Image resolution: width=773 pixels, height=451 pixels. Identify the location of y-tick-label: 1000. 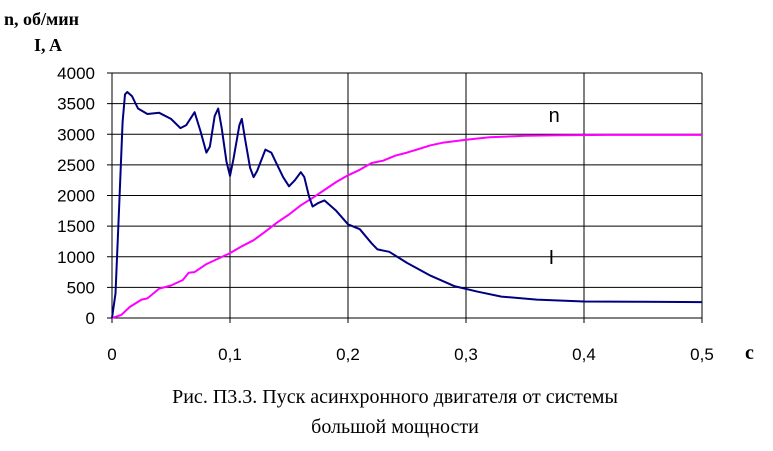
(76, 257).